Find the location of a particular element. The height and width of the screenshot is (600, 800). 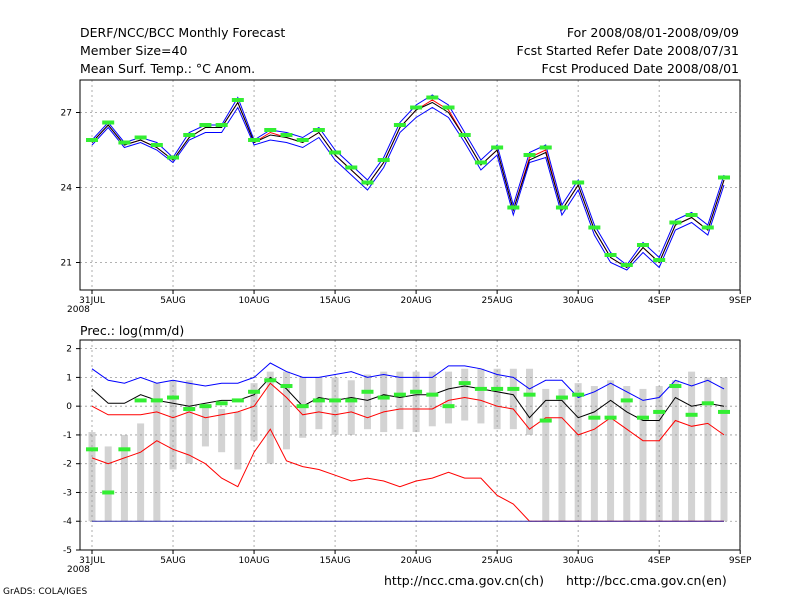

x-tick-label: 20AUG is located at coordinates (416, 301).